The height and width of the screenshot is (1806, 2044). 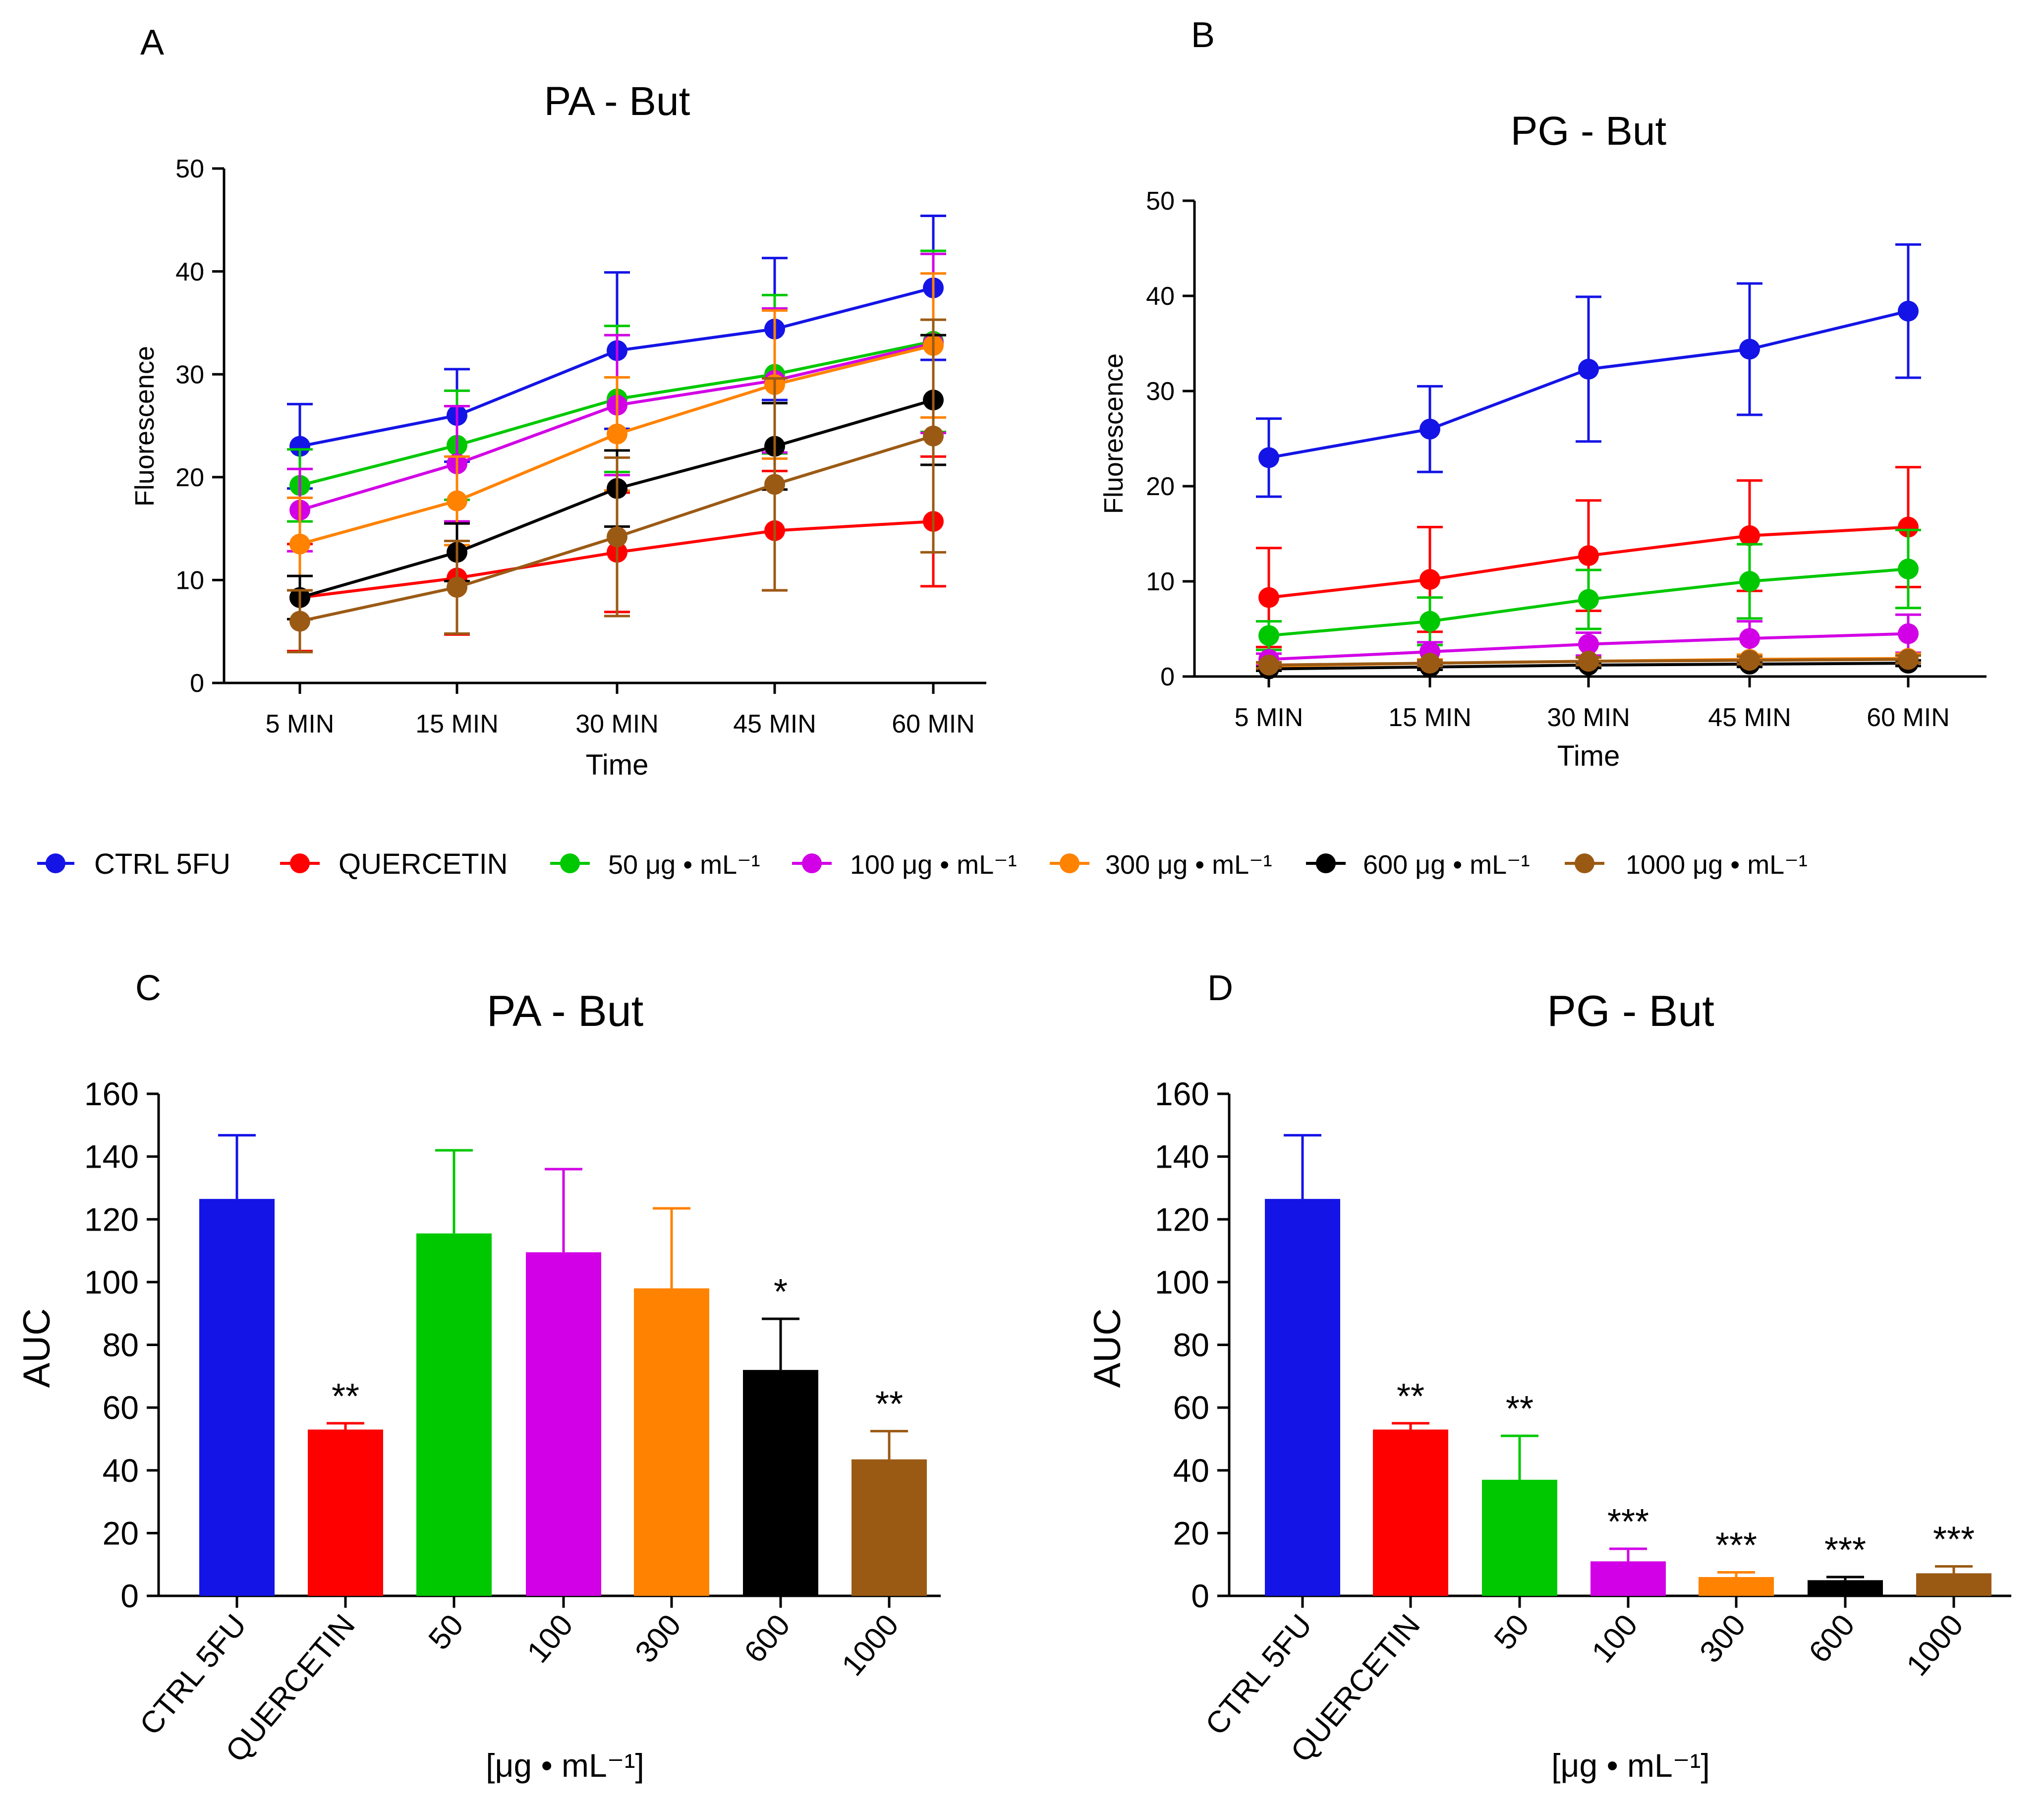 What do you see at coordinates (1203, 35) in the screenshot?
I see `panel-label-b: B` at bounding box center [1203, 35].